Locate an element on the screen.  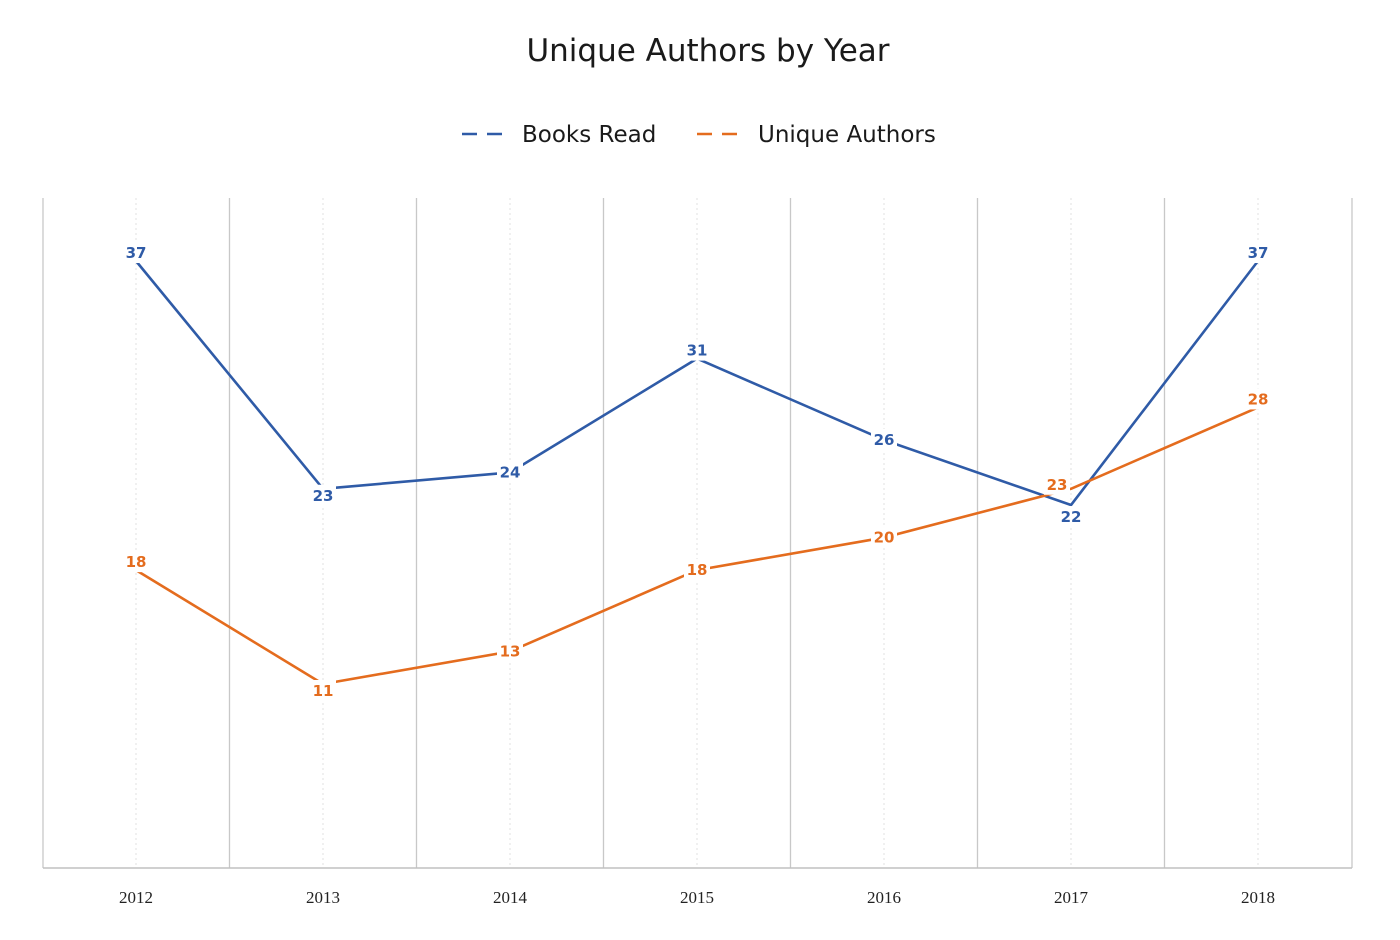
legend: Books Read Unique Authors is located at coordinates (699, 135).